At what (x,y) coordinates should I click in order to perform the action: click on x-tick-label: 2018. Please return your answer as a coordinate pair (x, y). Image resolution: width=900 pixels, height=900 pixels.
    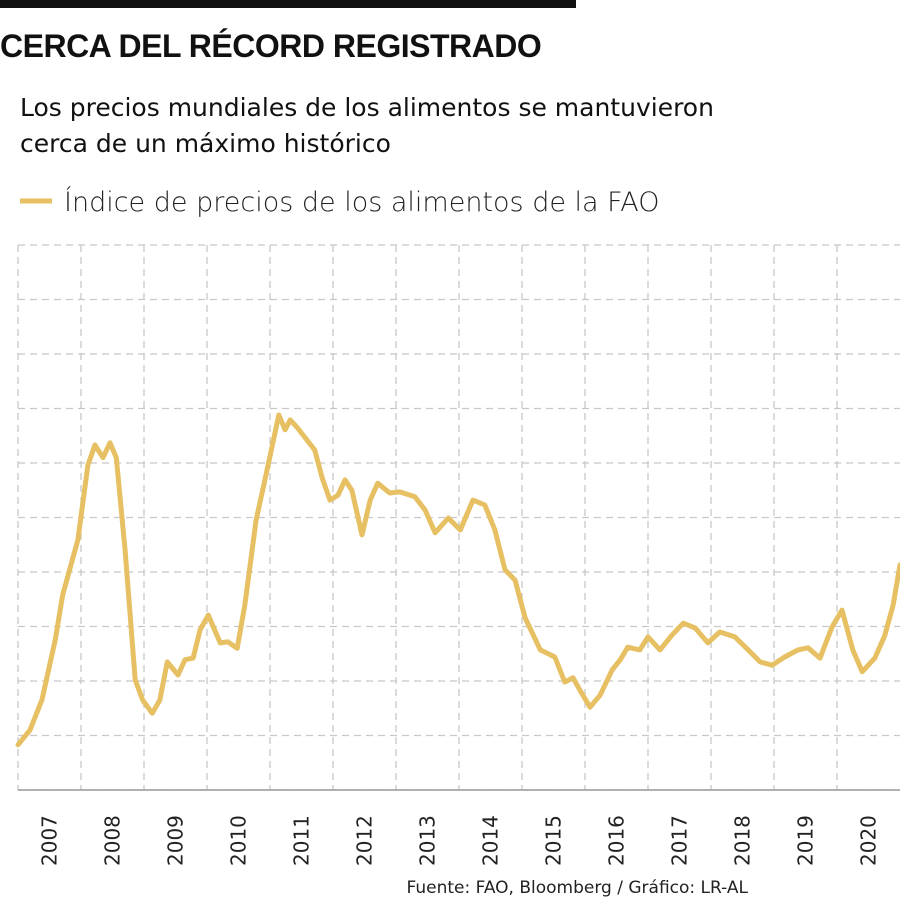
    Looking at the image, I should click on (743, 840).